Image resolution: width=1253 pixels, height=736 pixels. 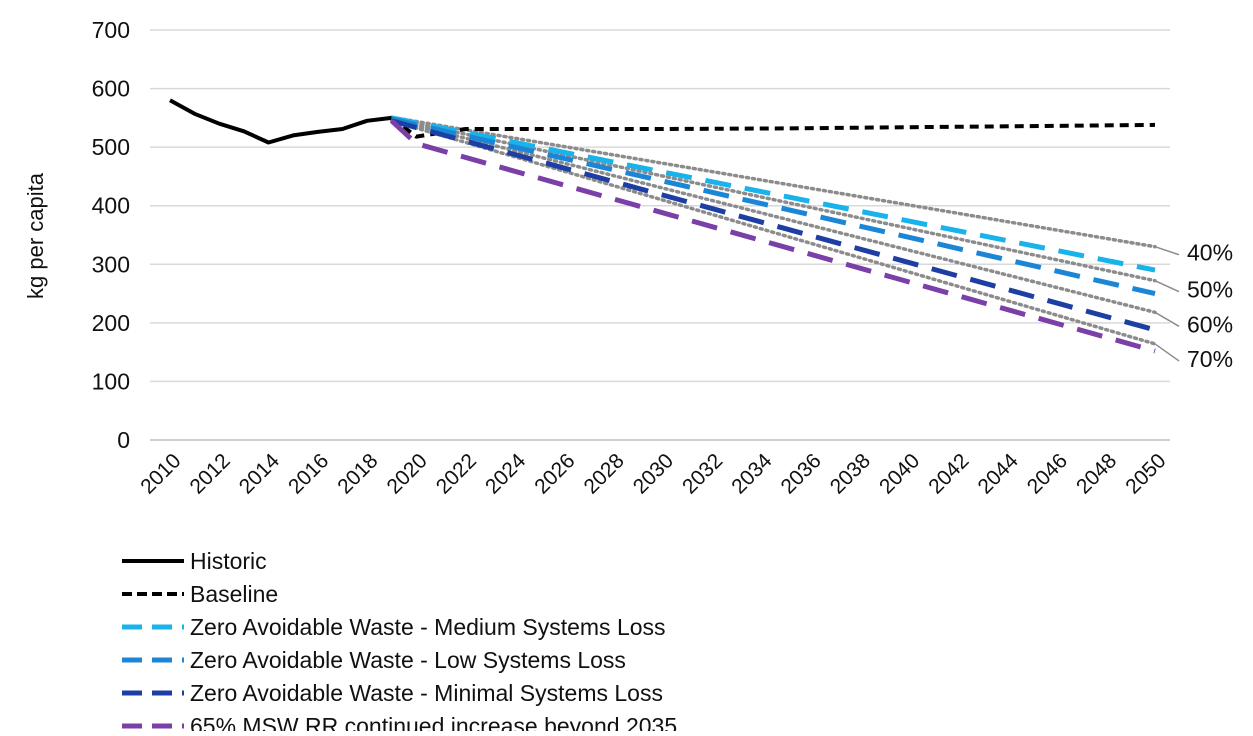 What do you see at coordinates (1193, 306) in the screenshot?
I see `reference-end-labels: 40% 50% 60% 70%` at bounding box center [1193, 306].